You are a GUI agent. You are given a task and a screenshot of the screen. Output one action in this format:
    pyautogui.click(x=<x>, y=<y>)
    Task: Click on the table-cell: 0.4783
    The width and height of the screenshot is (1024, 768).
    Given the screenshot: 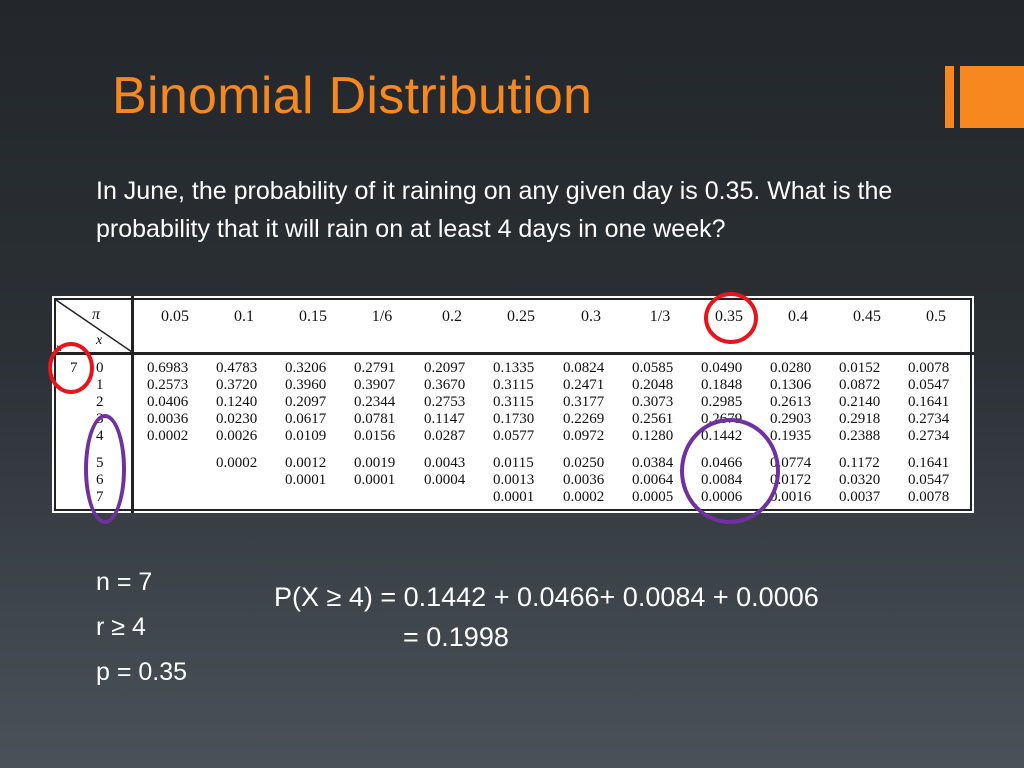 What is the action you would take?
    pyautogui.click(x=237, y=368)
    